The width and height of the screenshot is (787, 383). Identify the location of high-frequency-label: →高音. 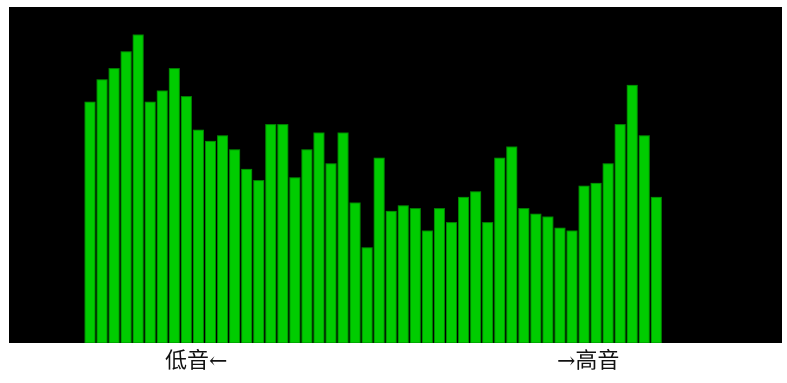
(588, 361).